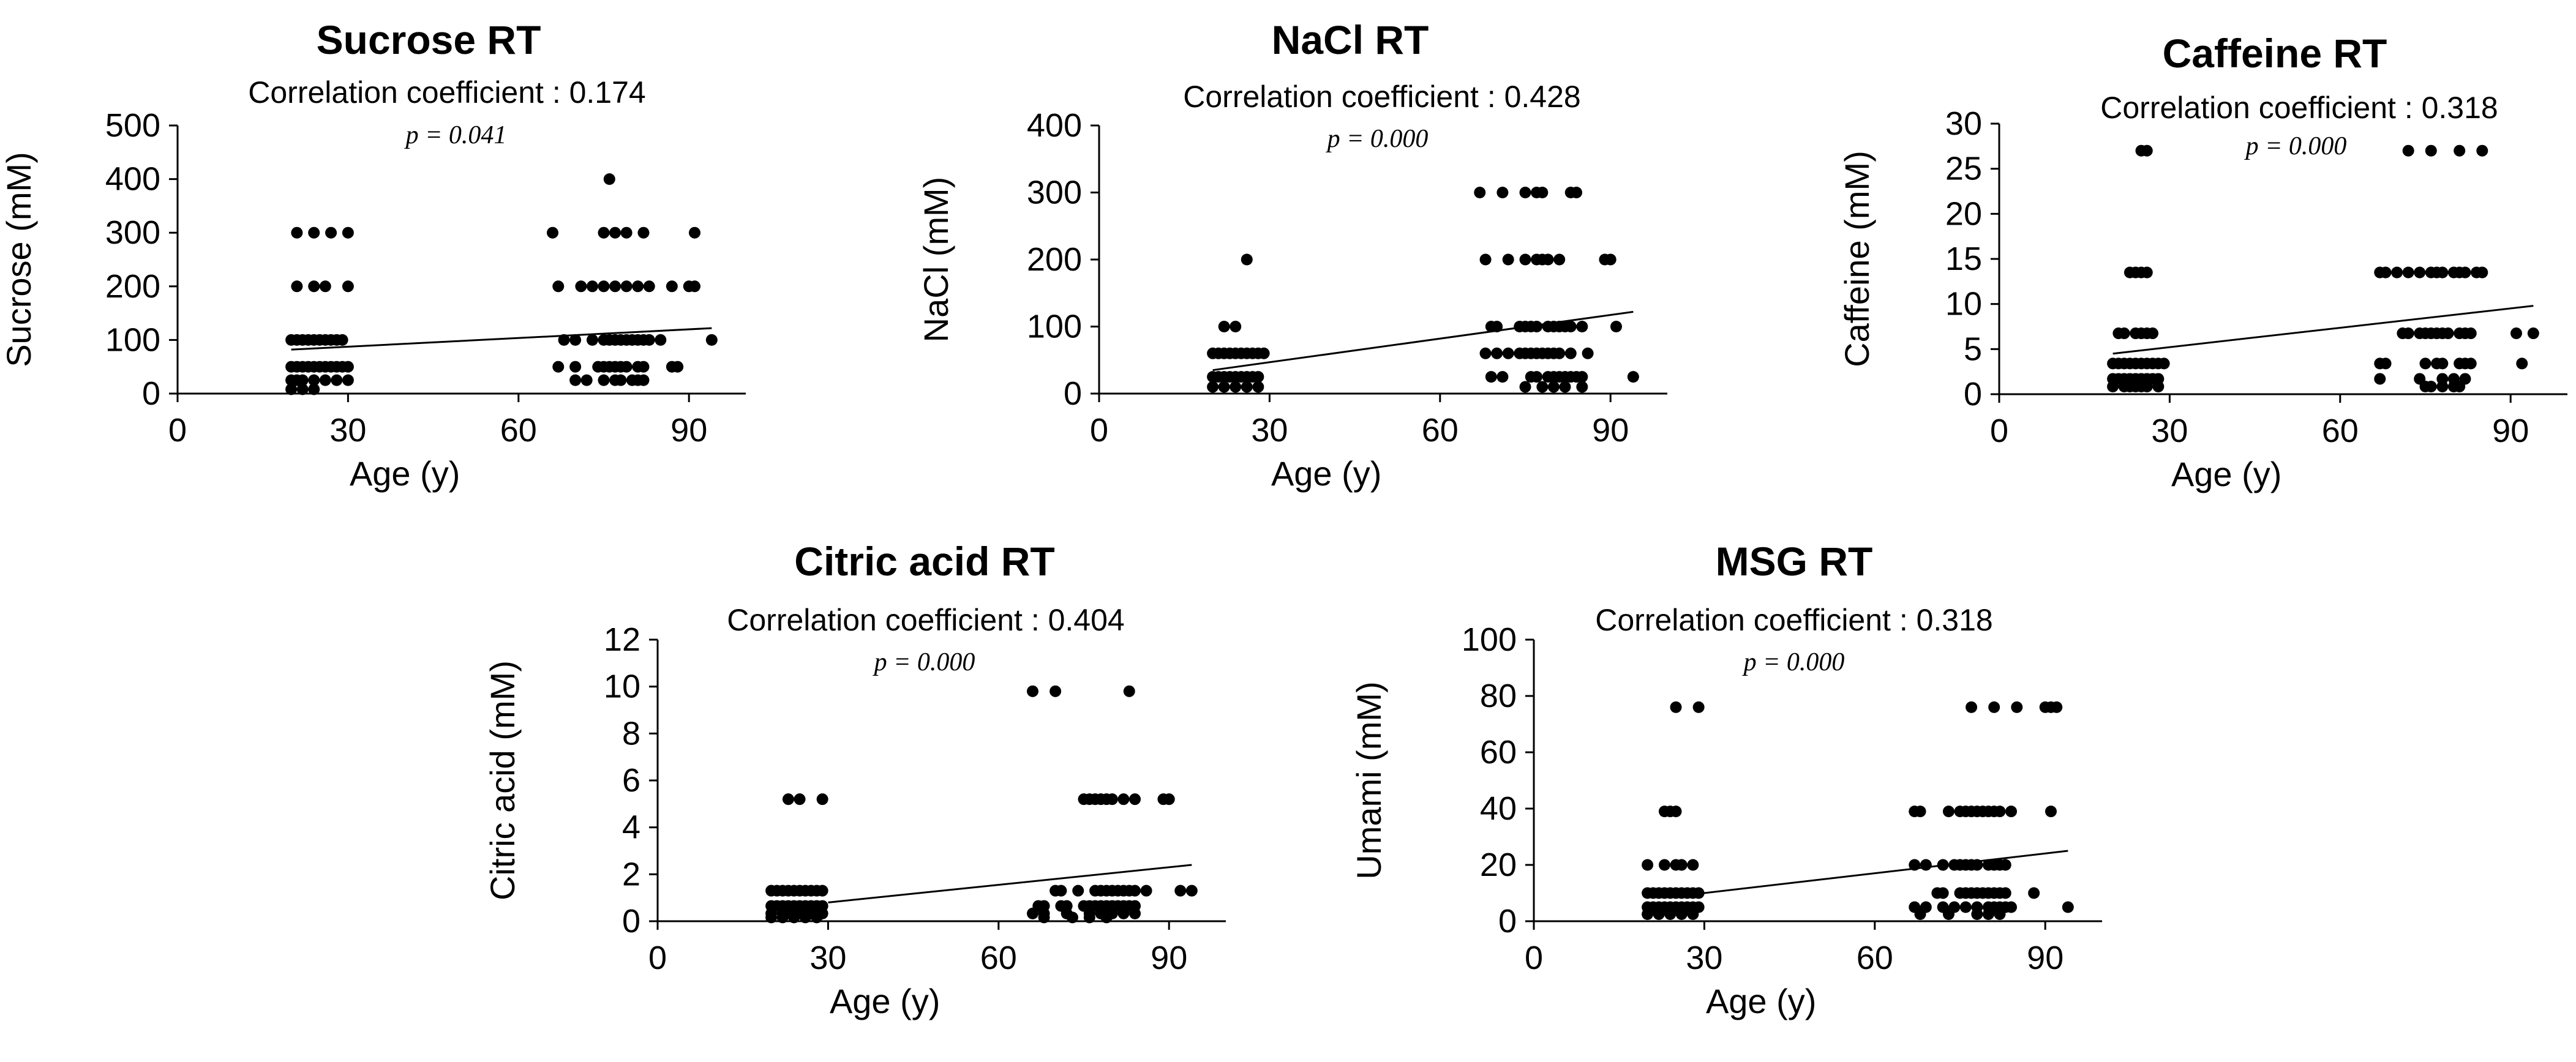  I want to click on x-tick-label: 30, so click(1704, 958).